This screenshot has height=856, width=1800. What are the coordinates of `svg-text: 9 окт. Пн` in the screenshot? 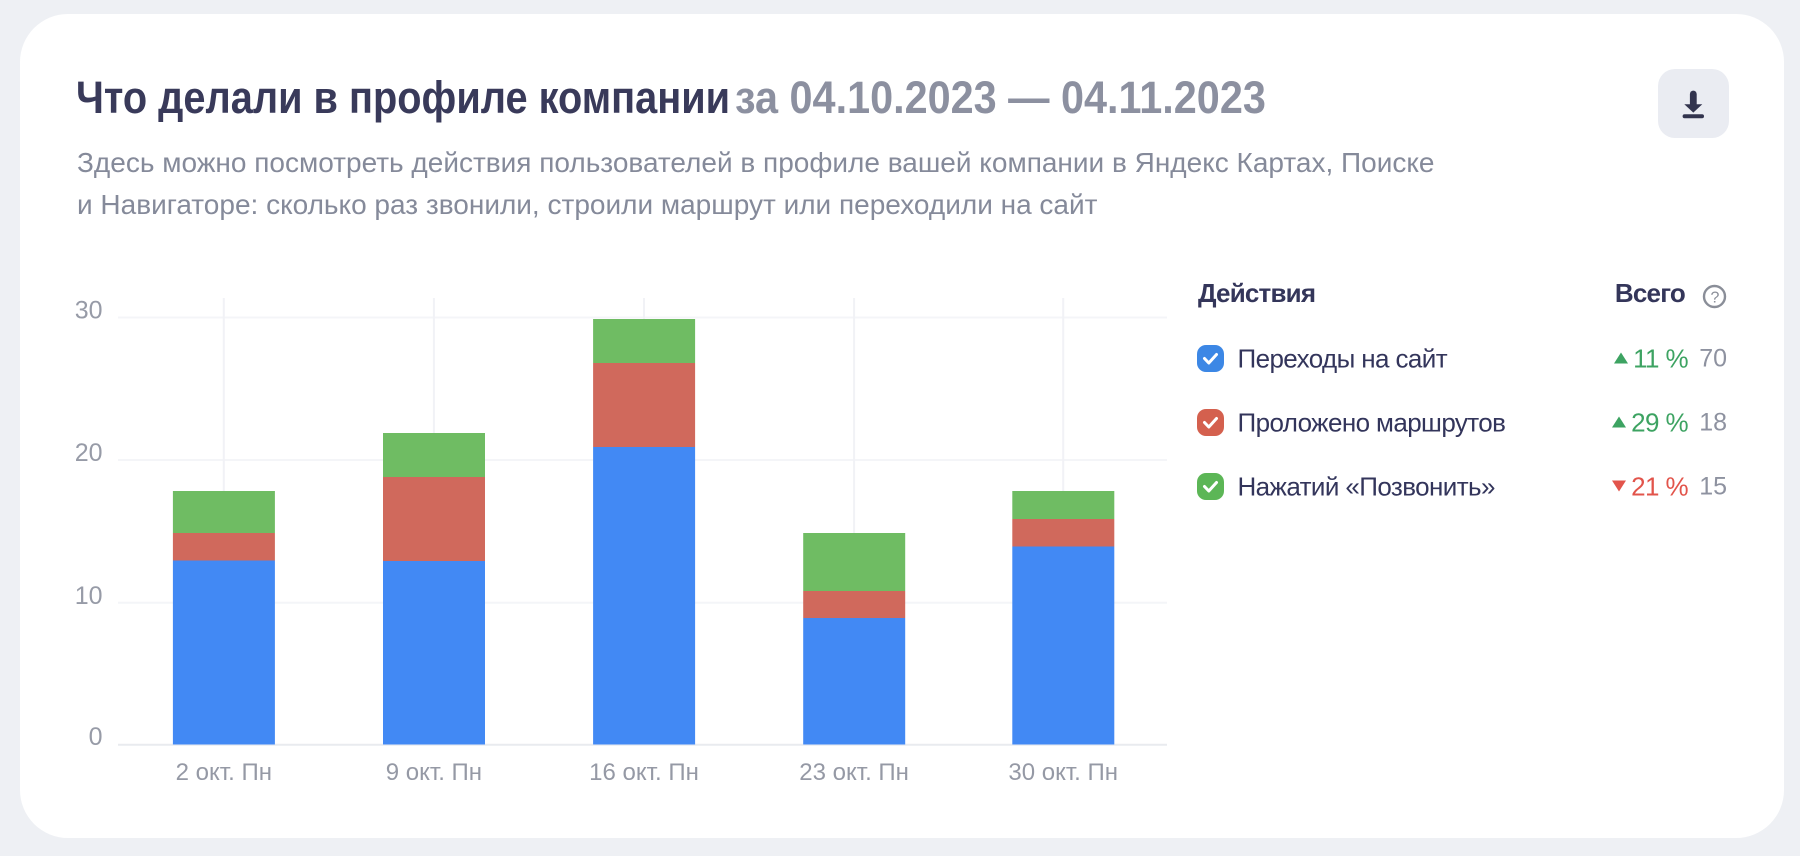 It's located at (434, 772).